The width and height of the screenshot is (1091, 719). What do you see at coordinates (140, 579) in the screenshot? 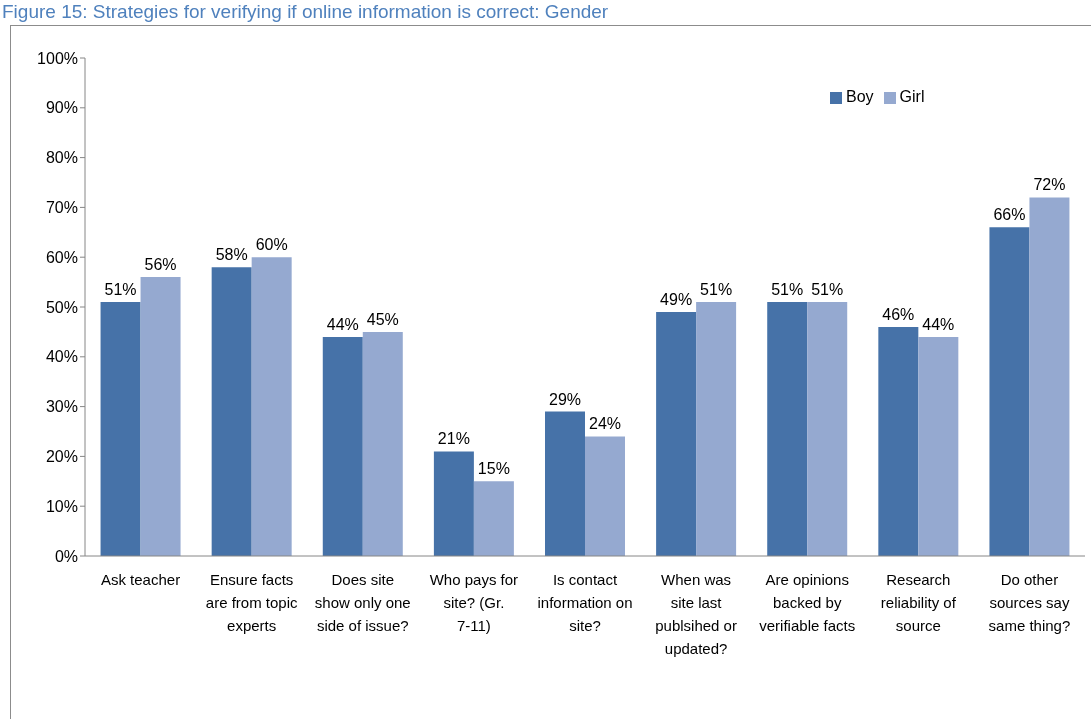
I see `x-tick-label: Ask teacher` at bounding box center [140, 579].